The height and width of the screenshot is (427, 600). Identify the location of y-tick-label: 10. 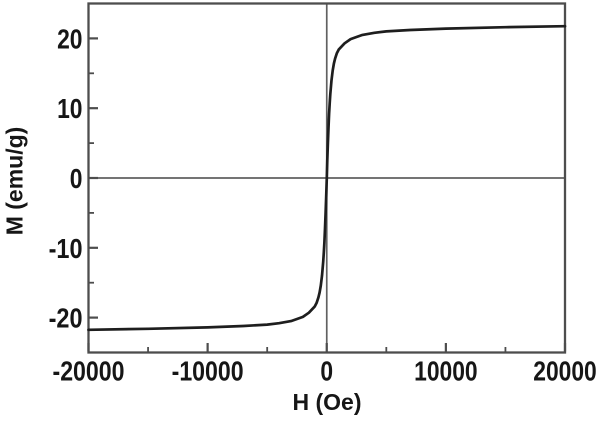
(69, 108).